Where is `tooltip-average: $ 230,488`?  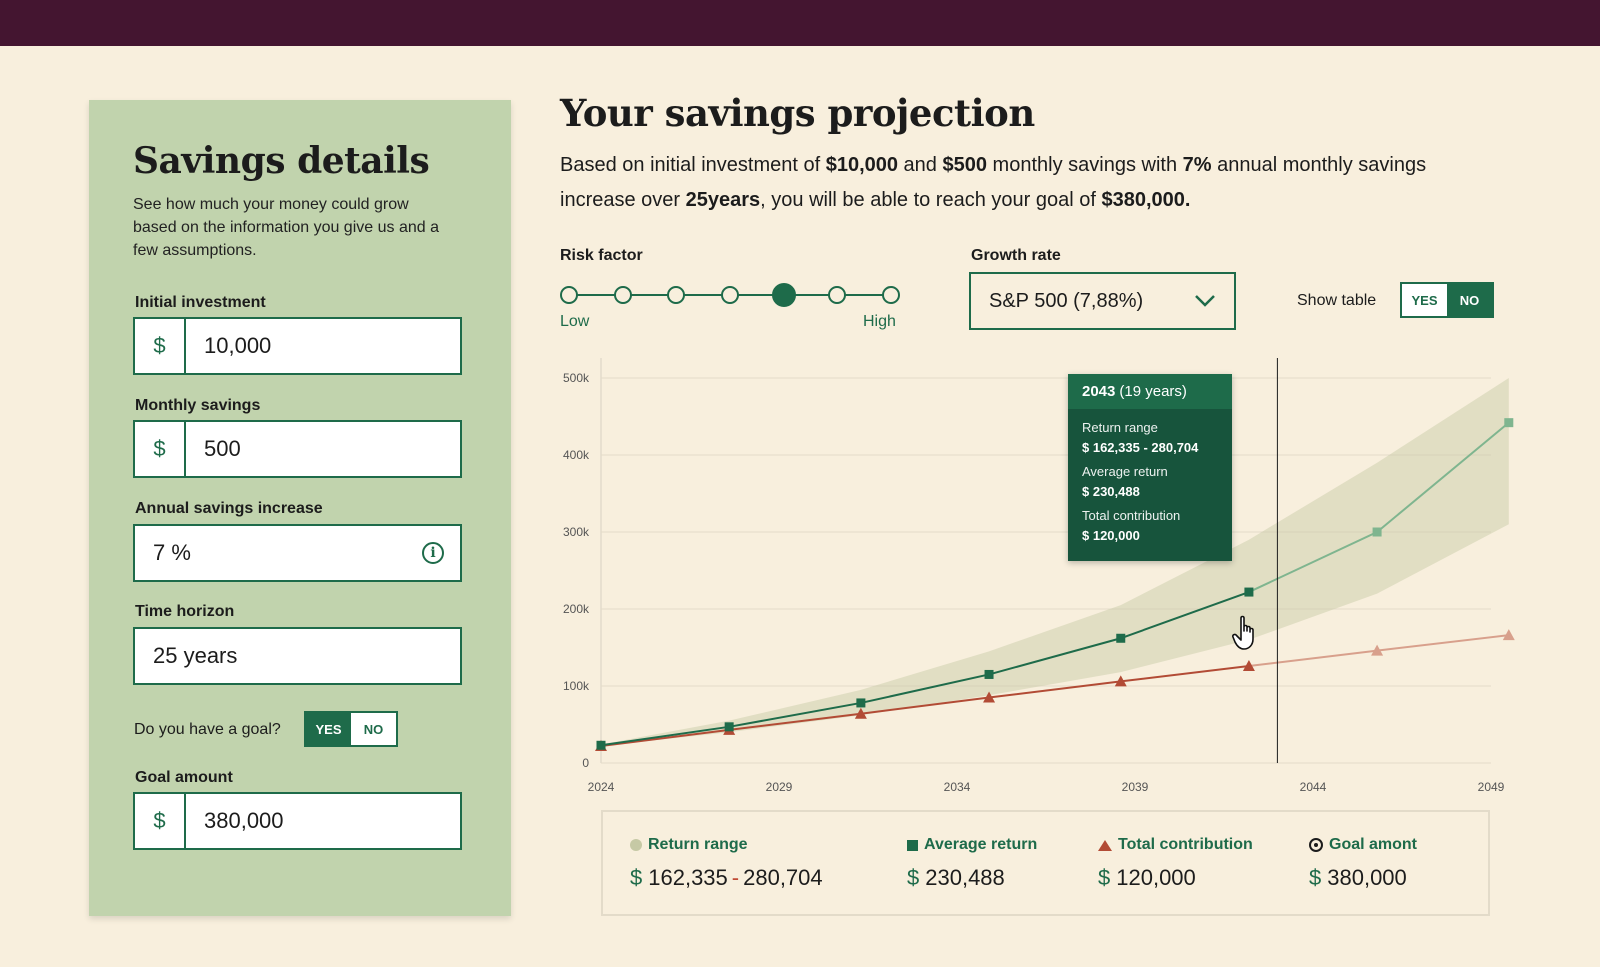
tooltip-average: $ 230,488 is located at coordinates (1111, 491).